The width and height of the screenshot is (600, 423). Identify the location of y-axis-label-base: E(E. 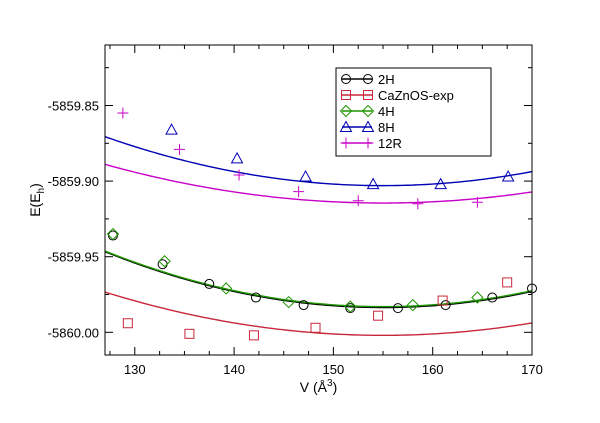
(35, 204).